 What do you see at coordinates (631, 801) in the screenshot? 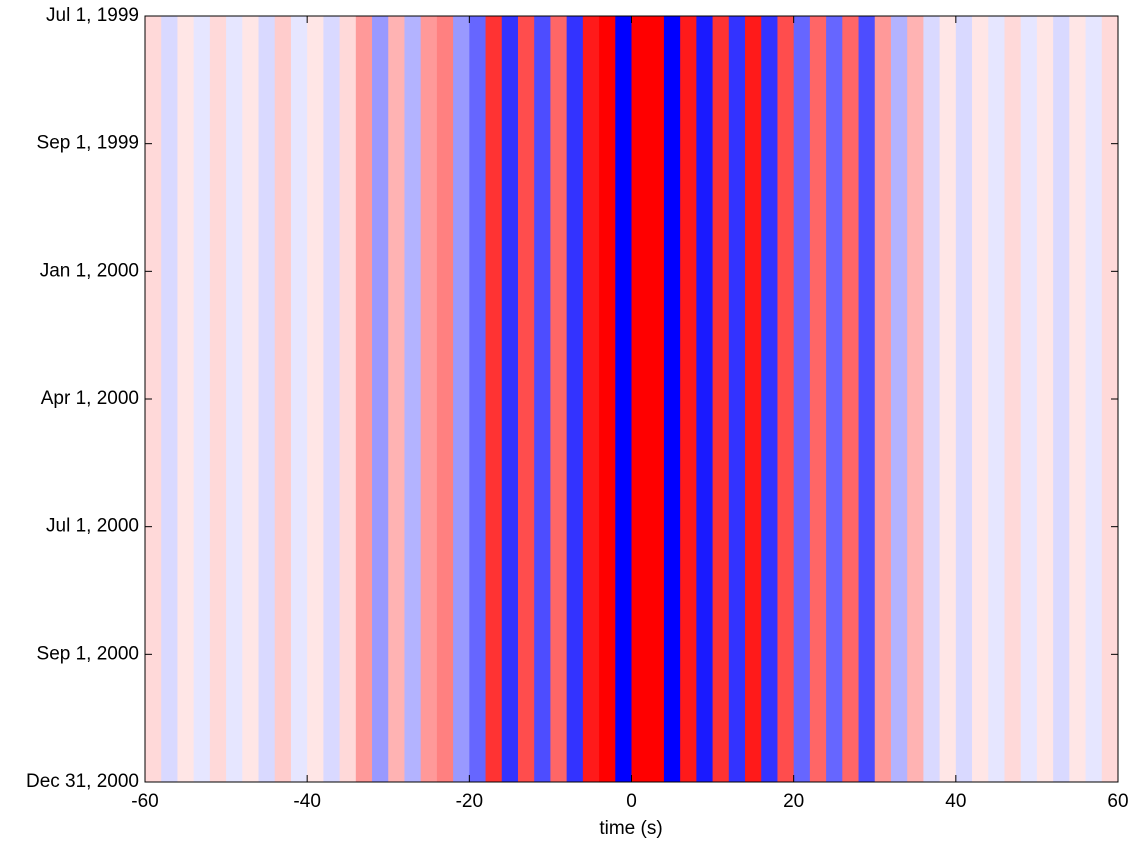
I see `x-tick-label: 0` at bounding box center [631, 801].